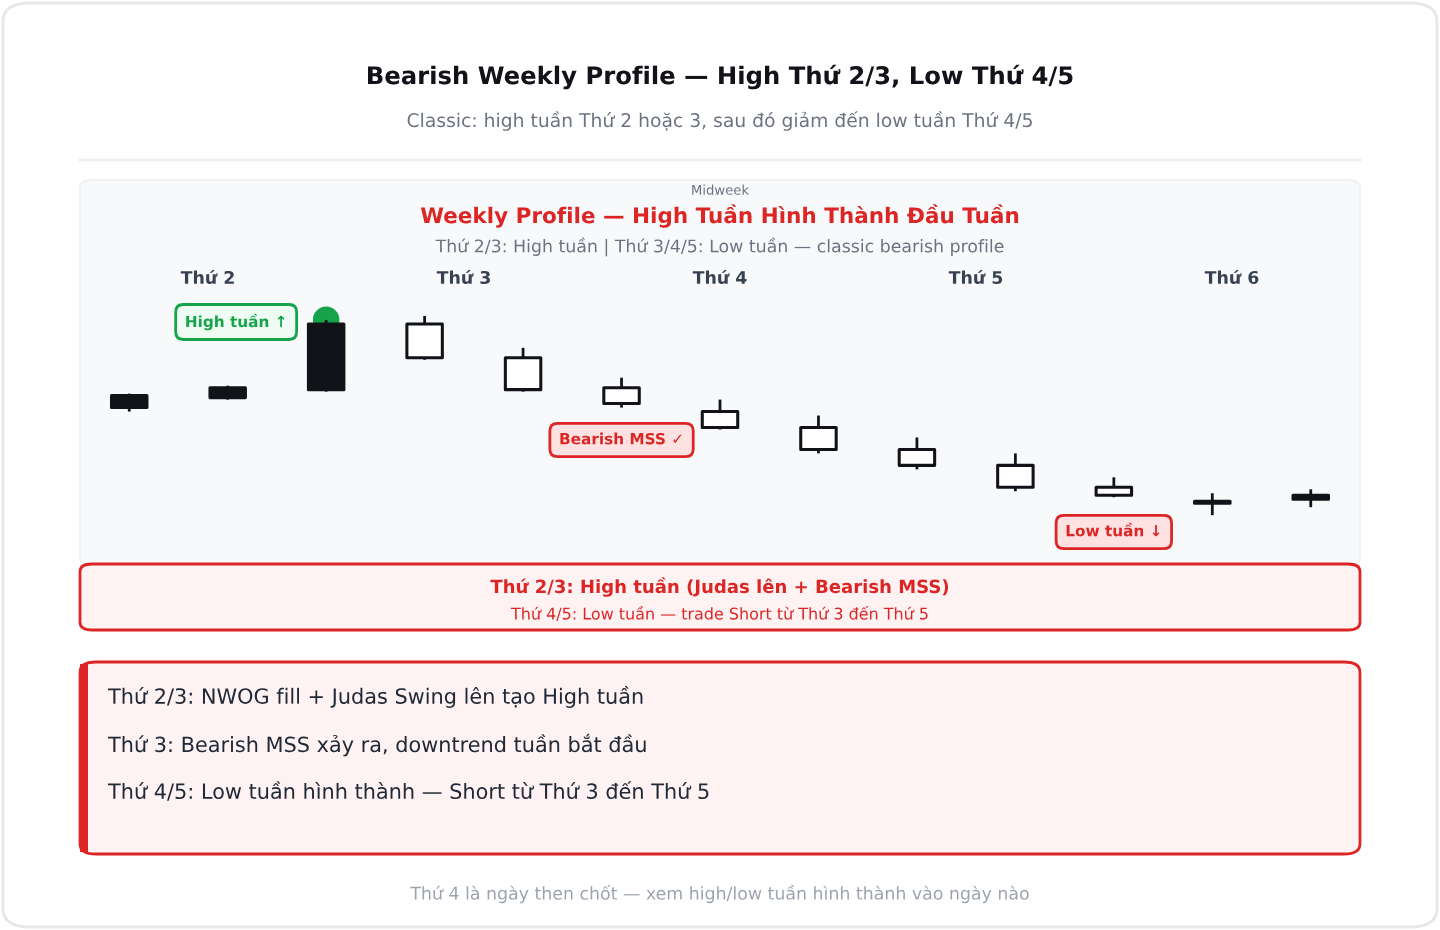  I want to click on annotation: Bearish MSS ✓, so click(621, 438).